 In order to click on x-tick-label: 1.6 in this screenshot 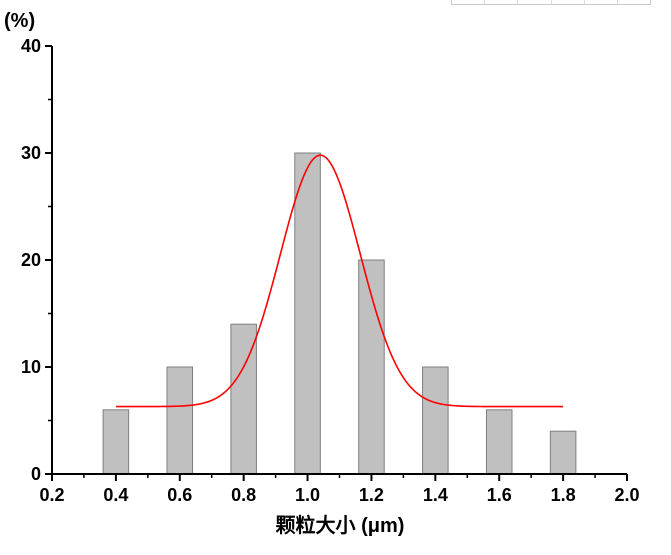, I will do `click(499, 495)`.